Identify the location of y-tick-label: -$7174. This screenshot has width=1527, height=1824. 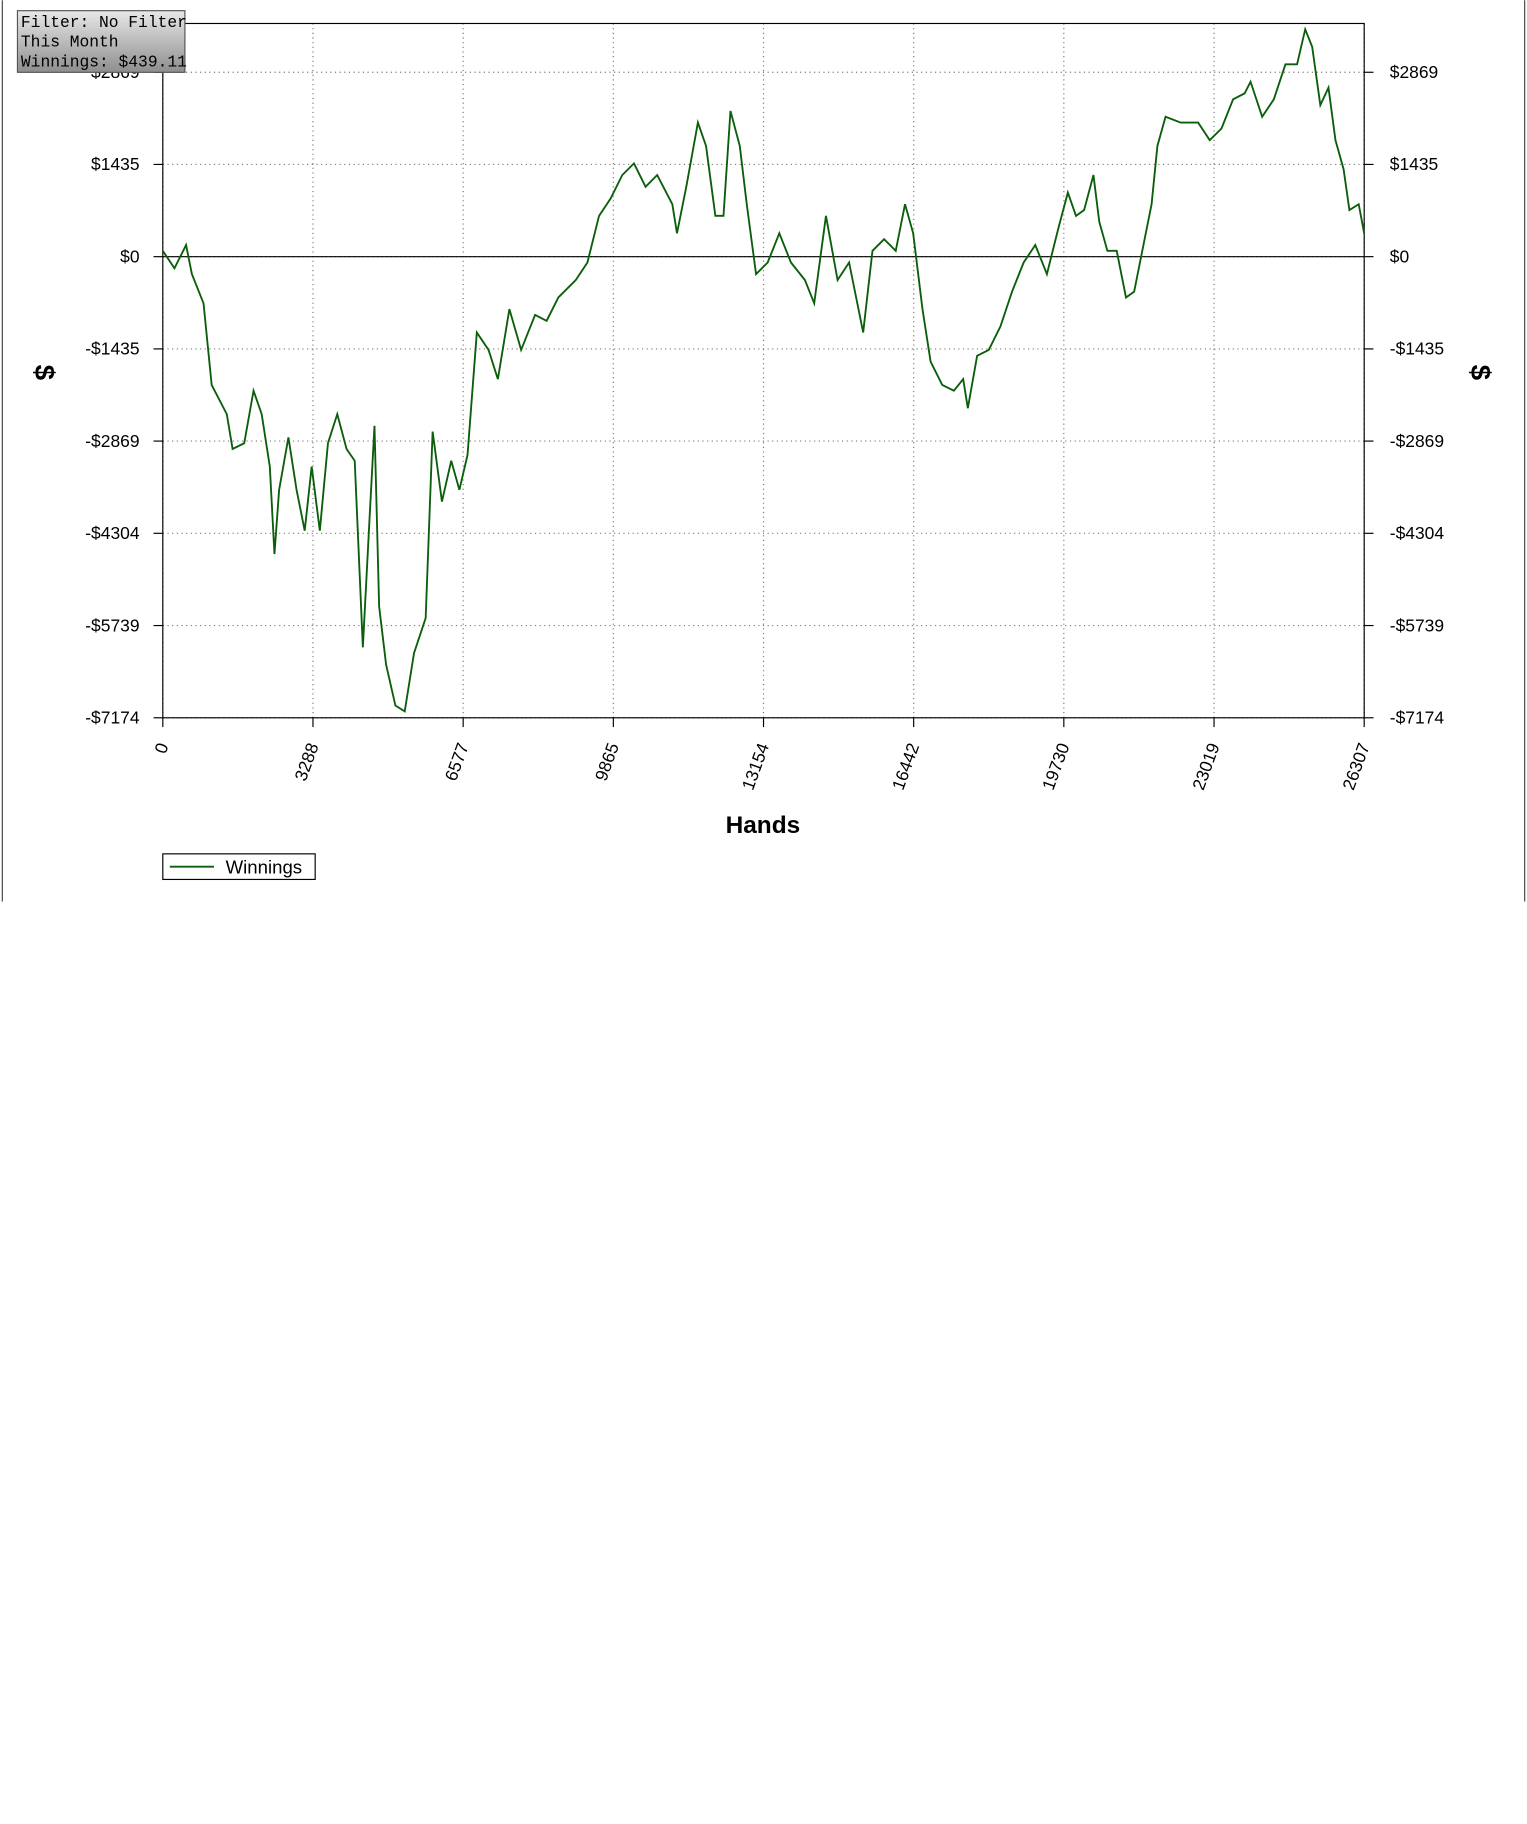
(112, 718).